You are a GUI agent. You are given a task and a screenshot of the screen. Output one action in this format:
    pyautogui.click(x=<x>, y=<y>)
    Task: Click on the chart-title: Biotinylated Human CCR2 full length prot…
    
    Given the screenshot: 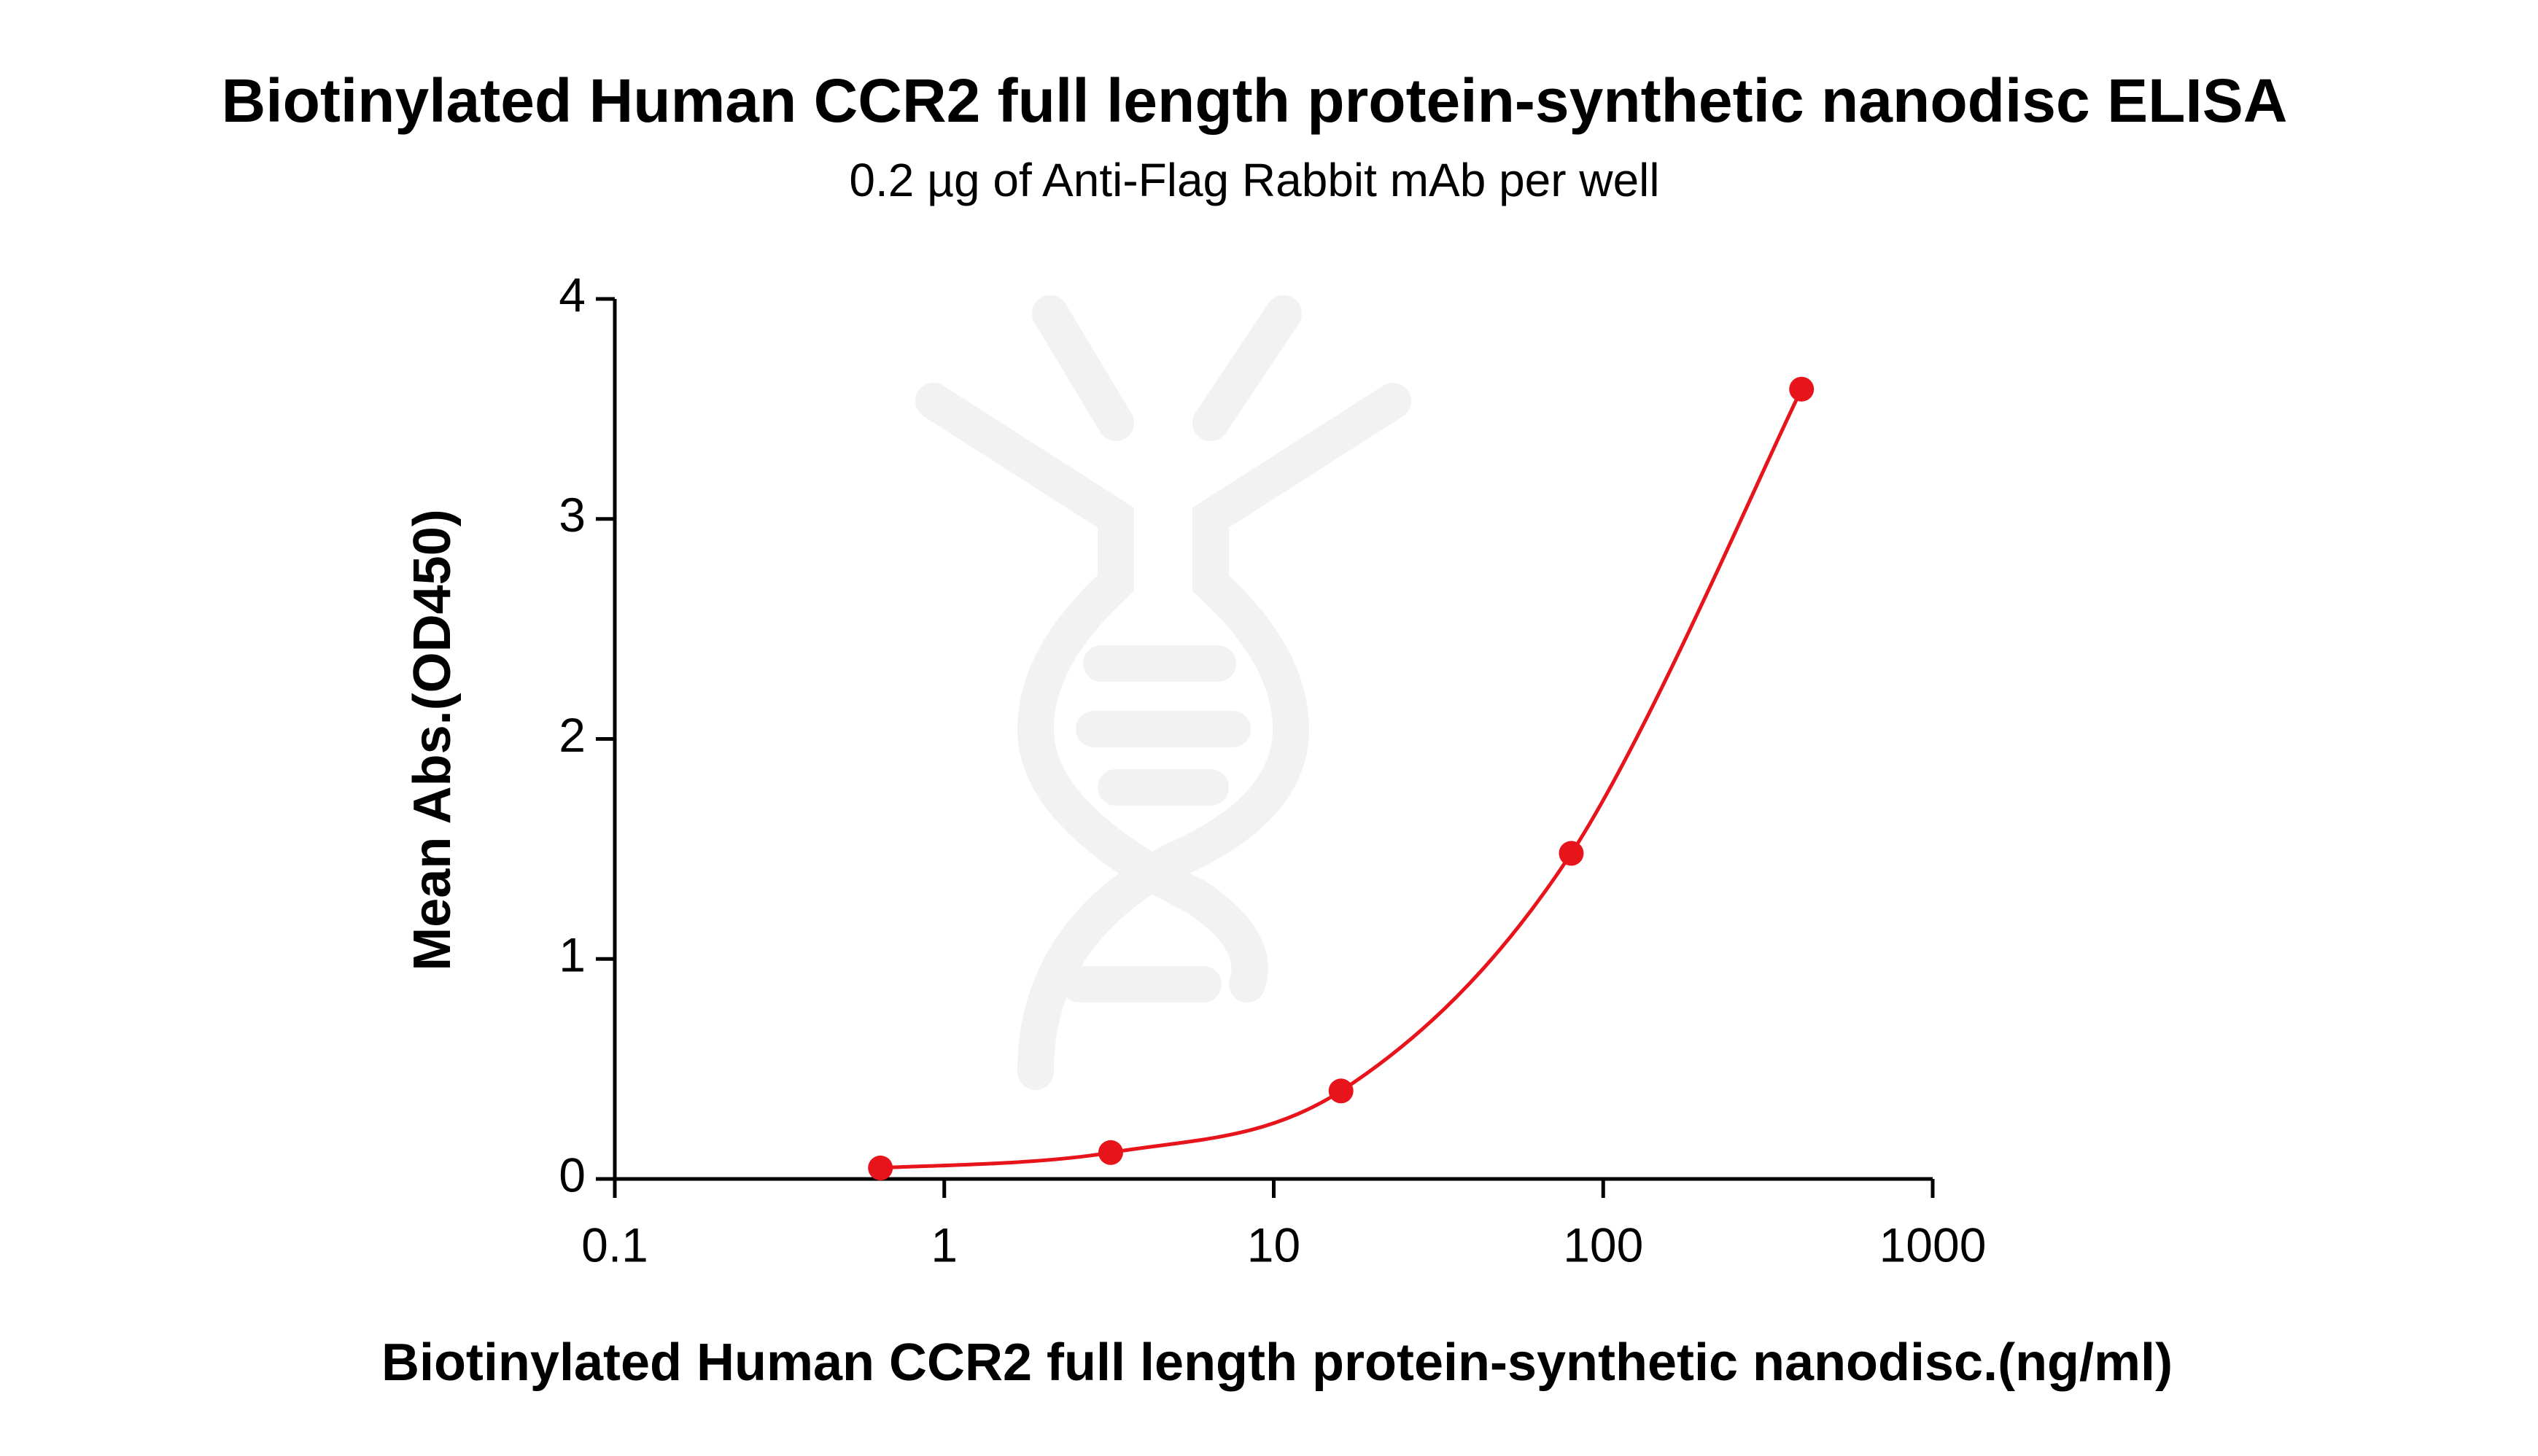 What is the action you would take?
    pyautogui.click(x=1255, y=100)
    